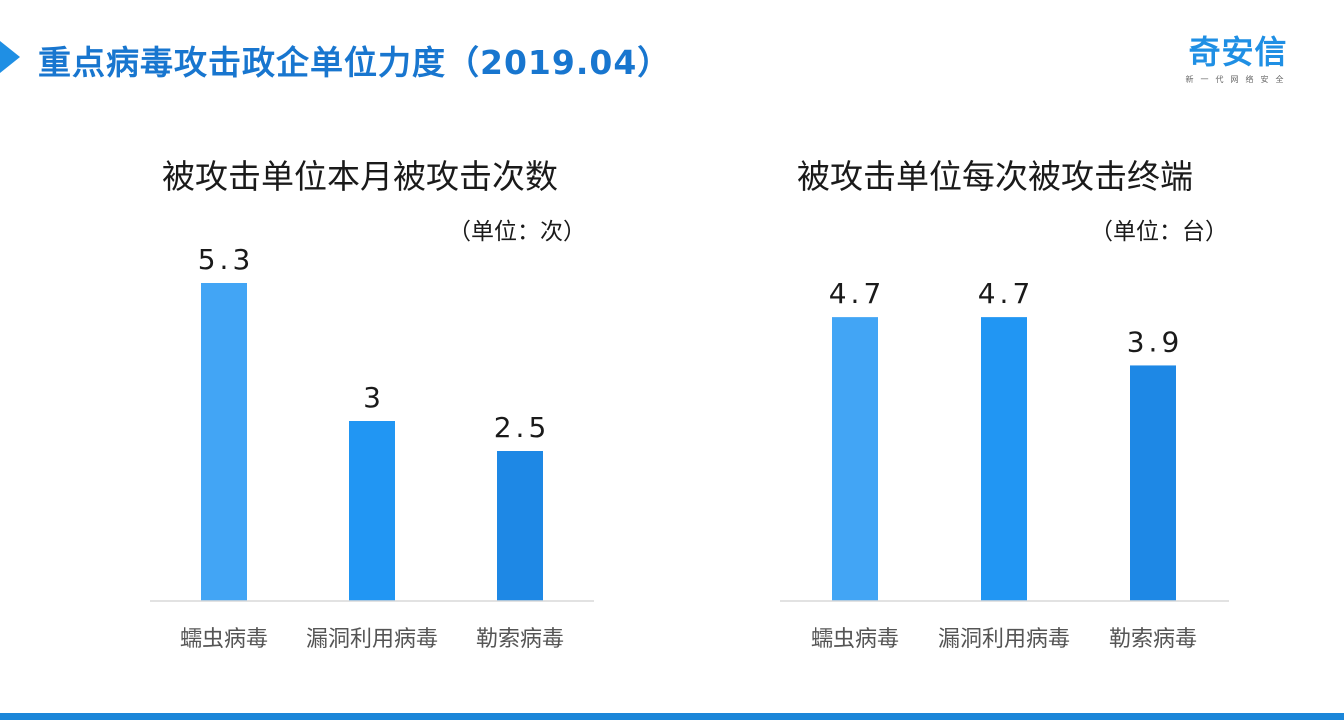 Image resolution: width=1344 pixels, height=720 pixels. I want to click on data-label-2: 2.5, so click(522, 427).